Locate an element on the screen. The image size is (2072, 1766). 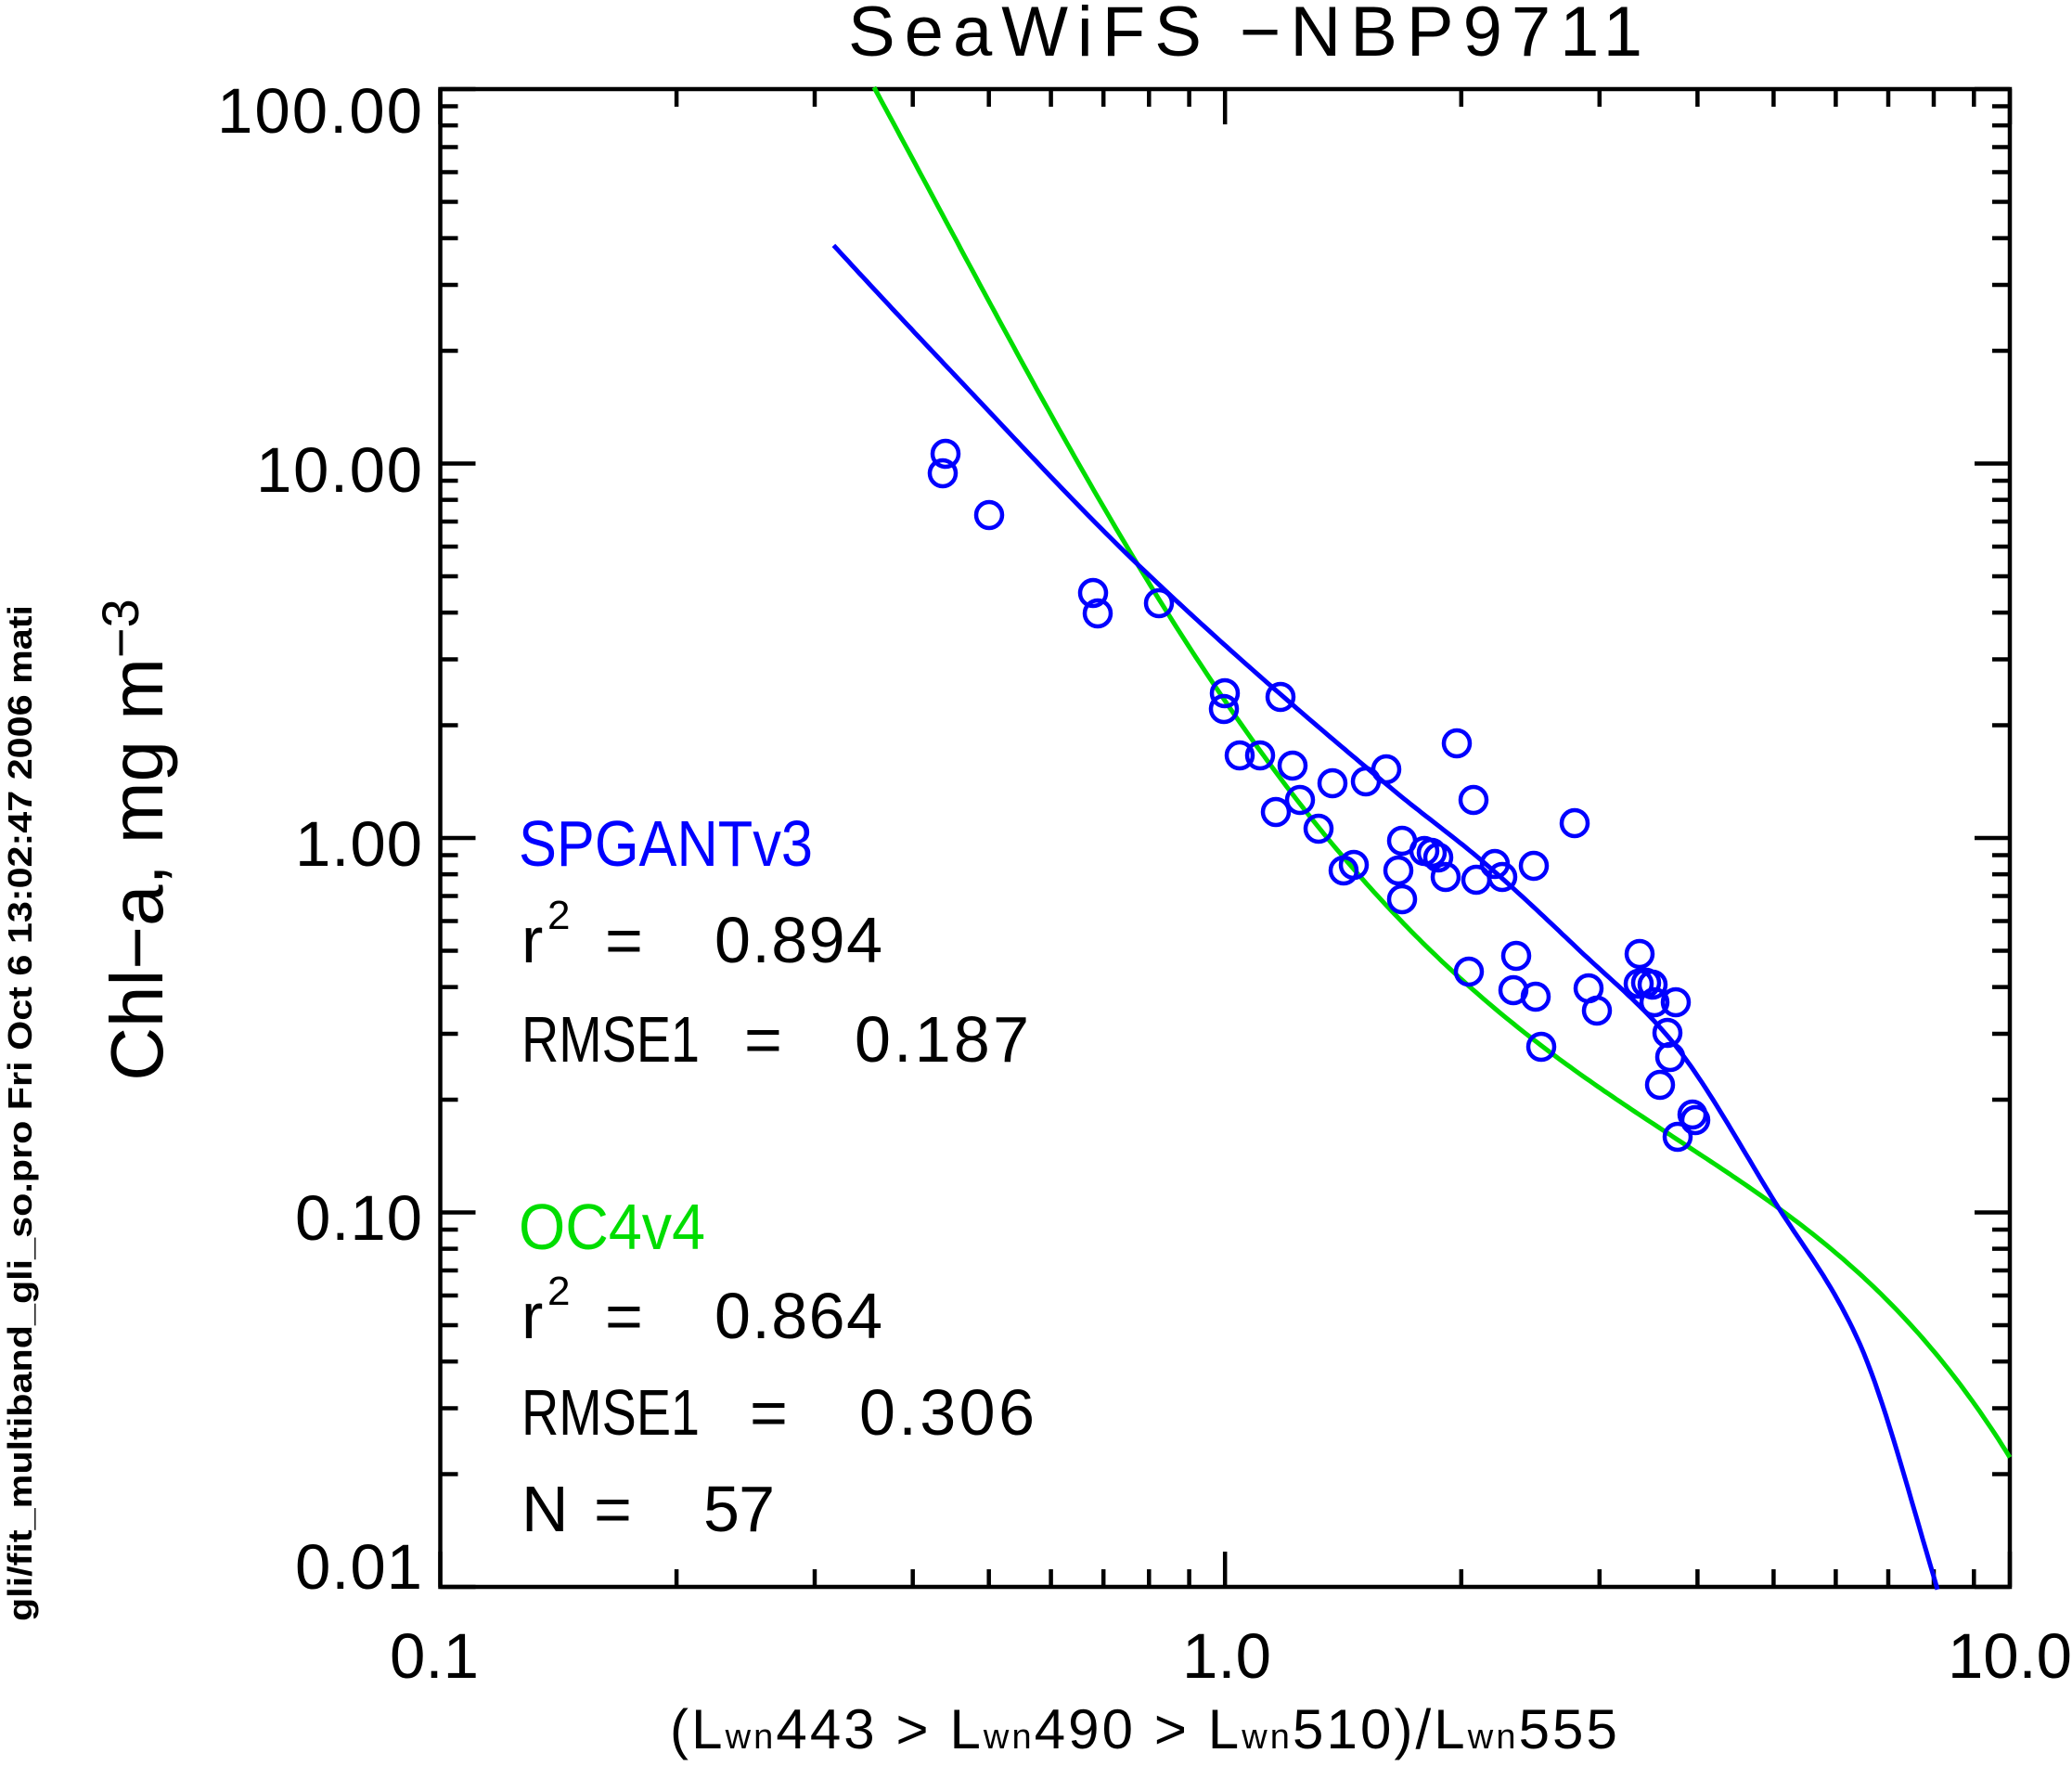
svg-text: 1.0 is located at coordinates (1226, 1656).